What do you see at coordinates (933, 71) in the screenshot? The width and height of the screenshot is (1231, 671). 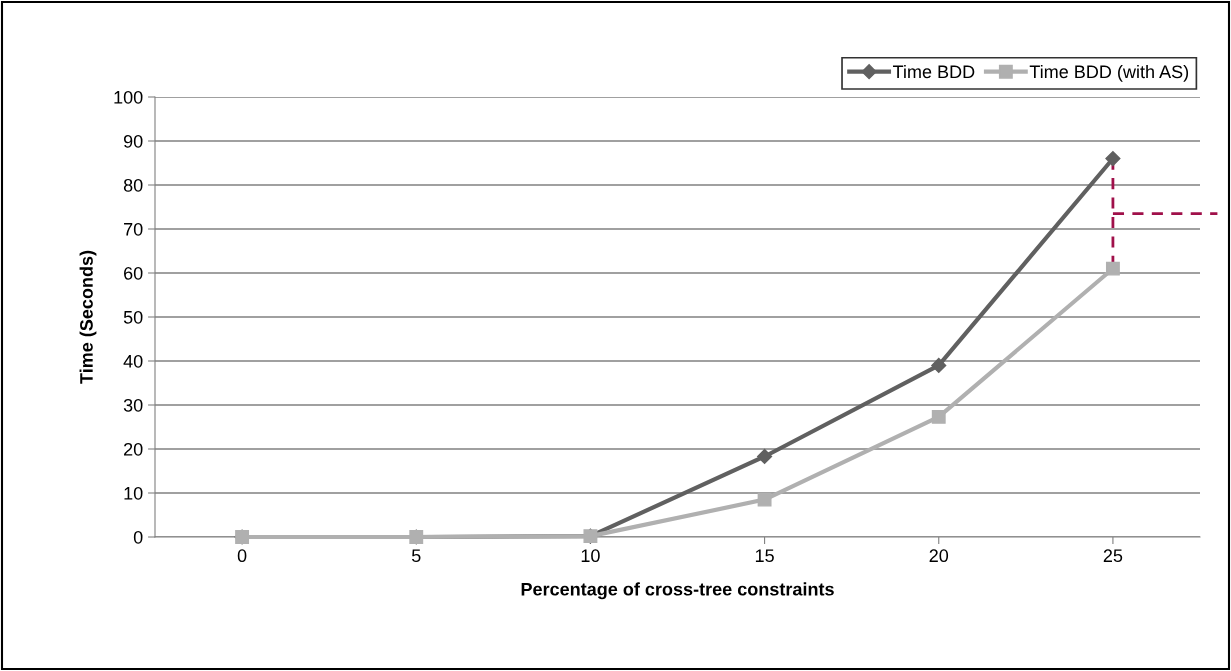 I see `legend-label: Time BDD` at bounding box center [933, 71].